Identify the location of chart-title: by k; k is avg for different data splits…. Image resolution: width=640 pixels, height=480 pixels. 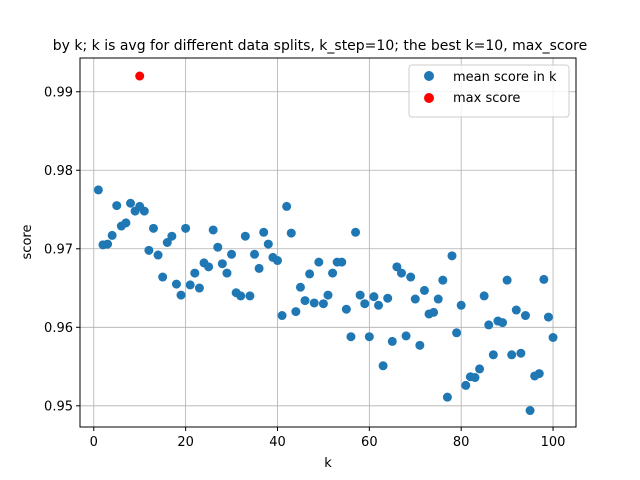
(320, 46).